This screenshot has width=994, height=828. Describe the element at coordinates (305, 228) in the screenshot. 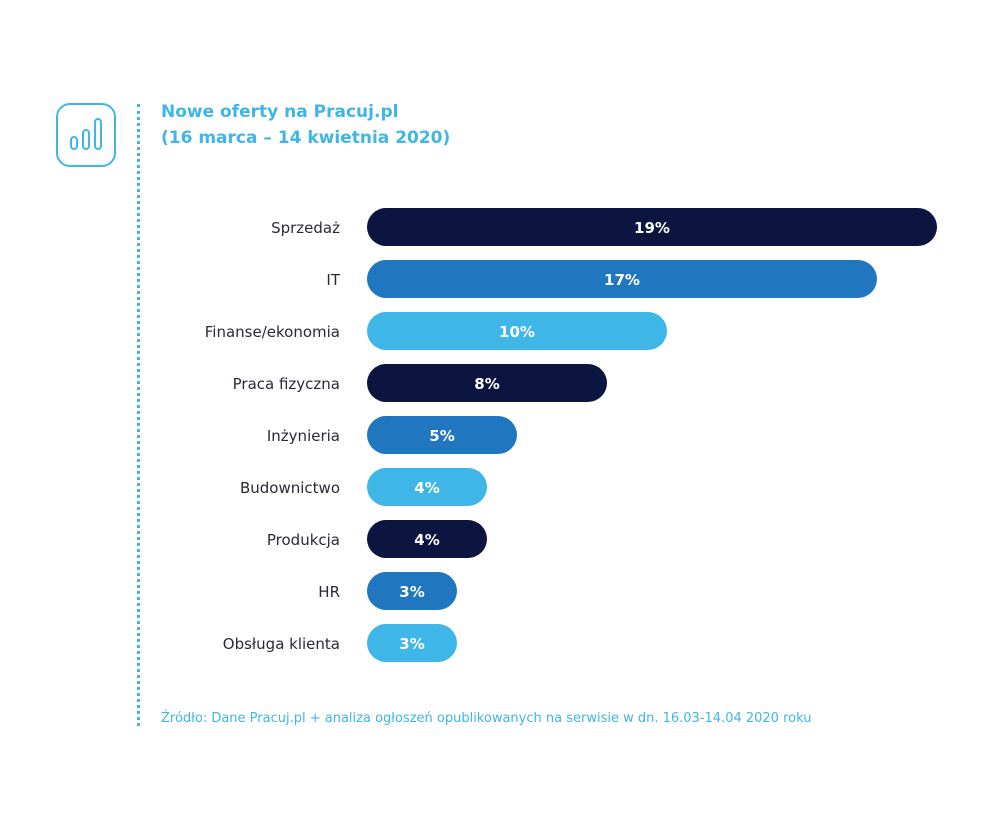

I see `category-label: Sprzedaż` at that location.